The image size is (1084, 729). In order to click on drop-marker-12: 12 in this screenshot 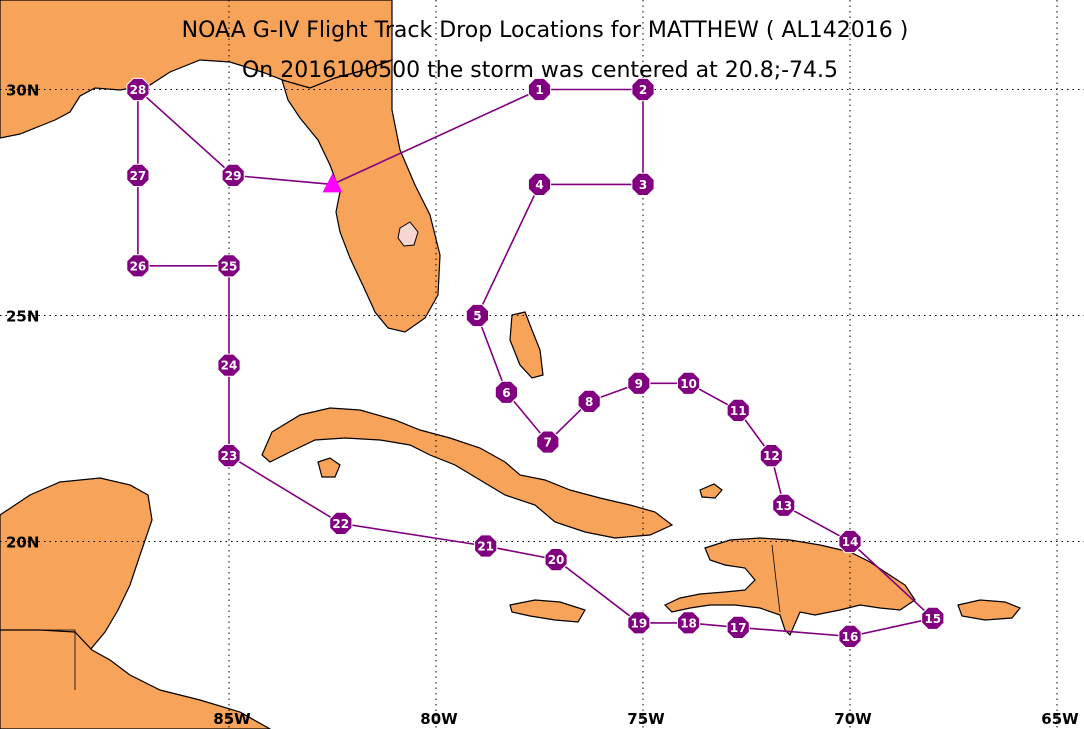, I will do `click(771, 456)`.